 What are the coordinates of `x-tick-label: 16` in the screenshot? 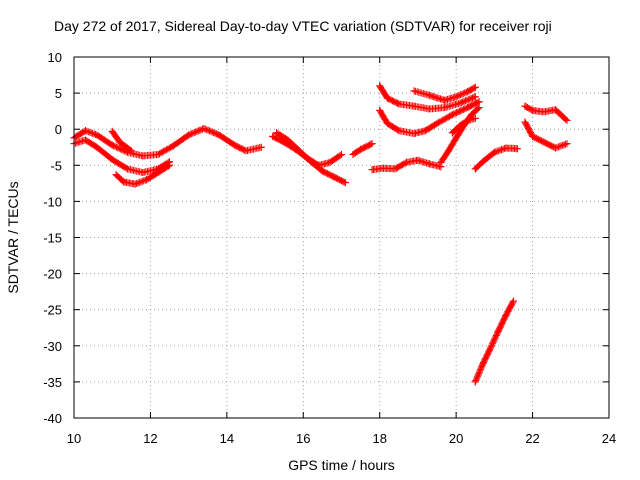 It's located at (303, 438).